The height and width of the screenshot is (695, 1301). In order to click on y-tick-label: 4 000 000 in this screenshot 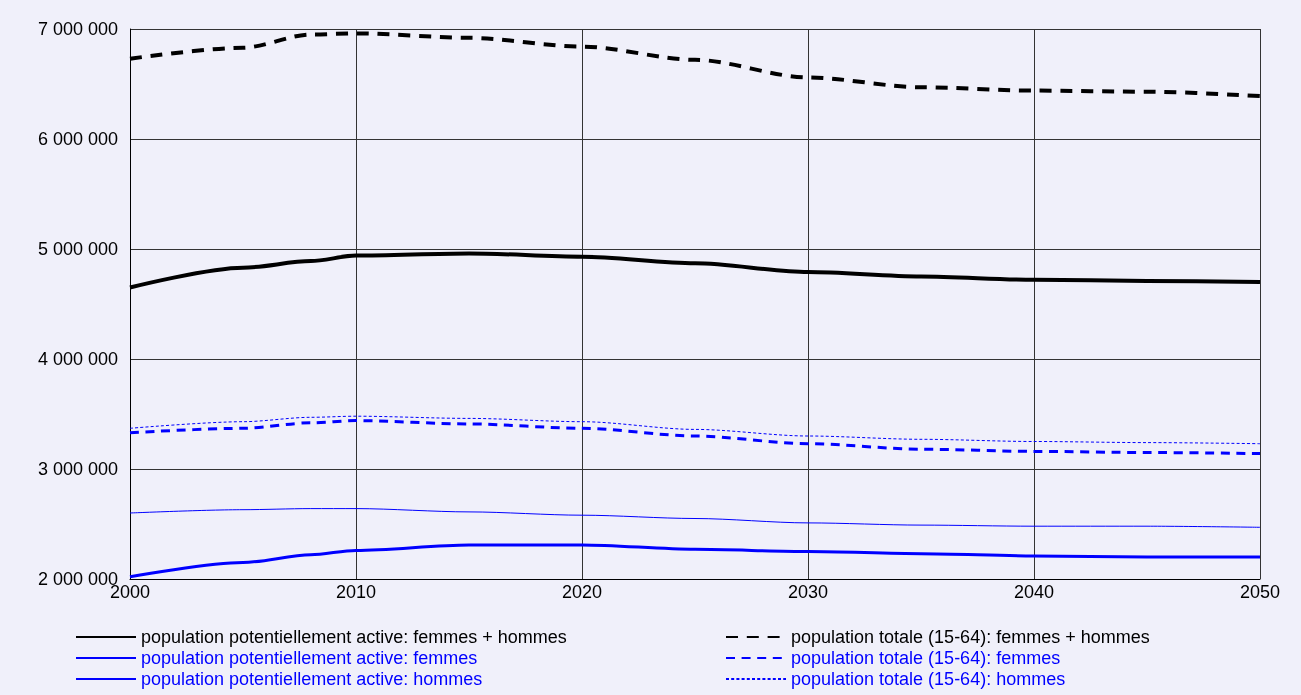, I will do `click(77, 359)`.